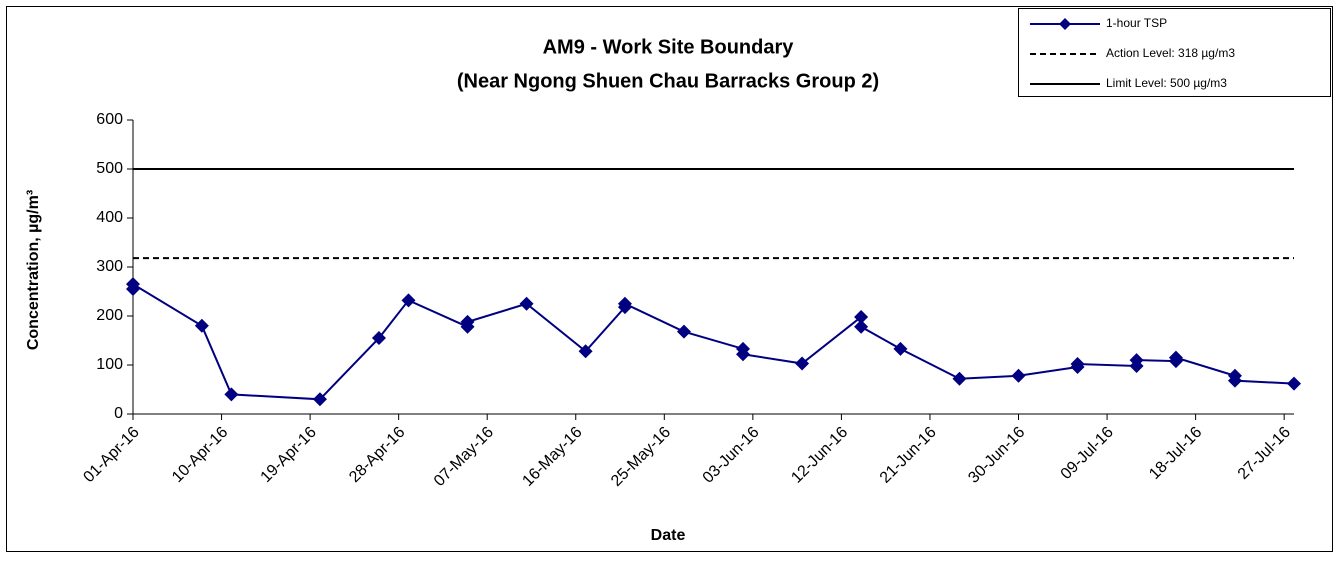 The image size is (1339, 564). I want to click on legend-label: Limit Level: 500 µg/m3, so click(1166, 83).